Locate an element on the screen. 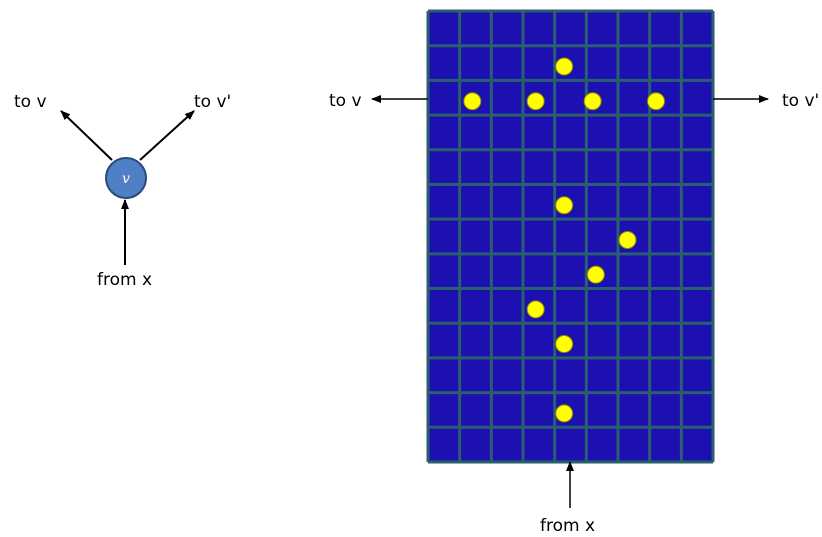 The height and width of the screenshot is (537, 822). right-to-v-label: to v is located at coordinates (345, 101).